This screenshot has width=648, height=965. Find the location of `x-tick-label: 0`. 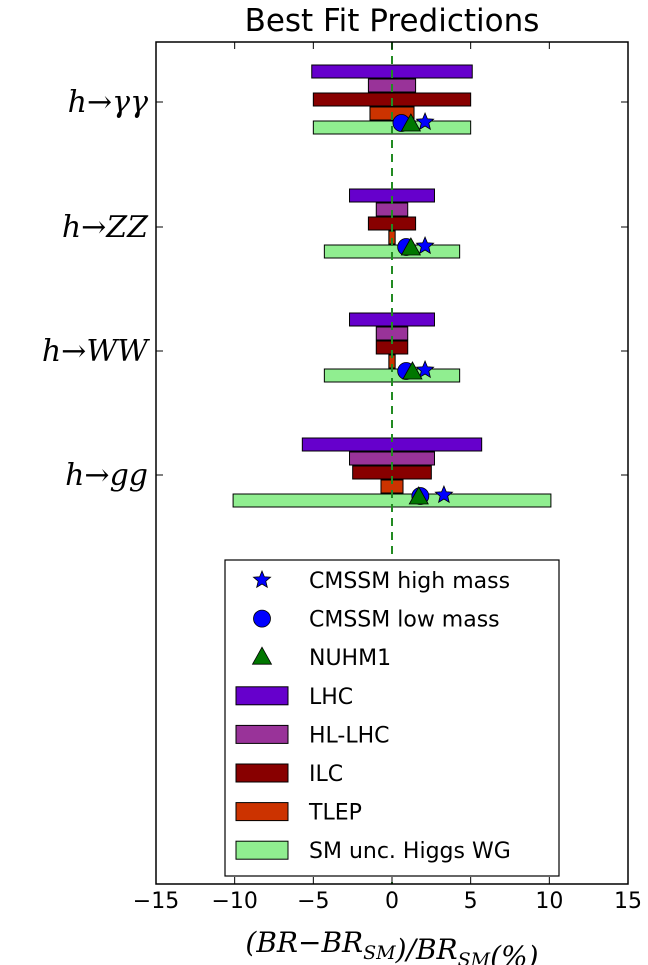

x-tick-label: 0 is located at coordinates (392, 901).